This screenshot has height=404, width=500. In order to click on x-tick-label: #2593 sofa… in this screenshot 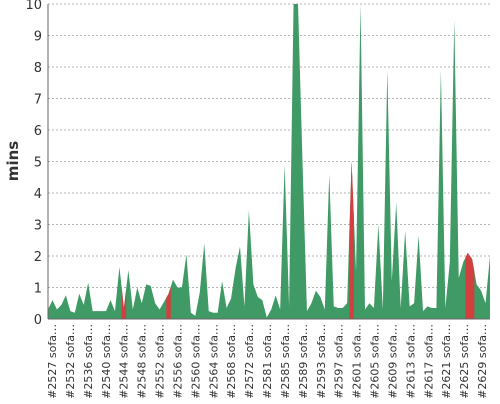, I will do `click(321, 361)`.